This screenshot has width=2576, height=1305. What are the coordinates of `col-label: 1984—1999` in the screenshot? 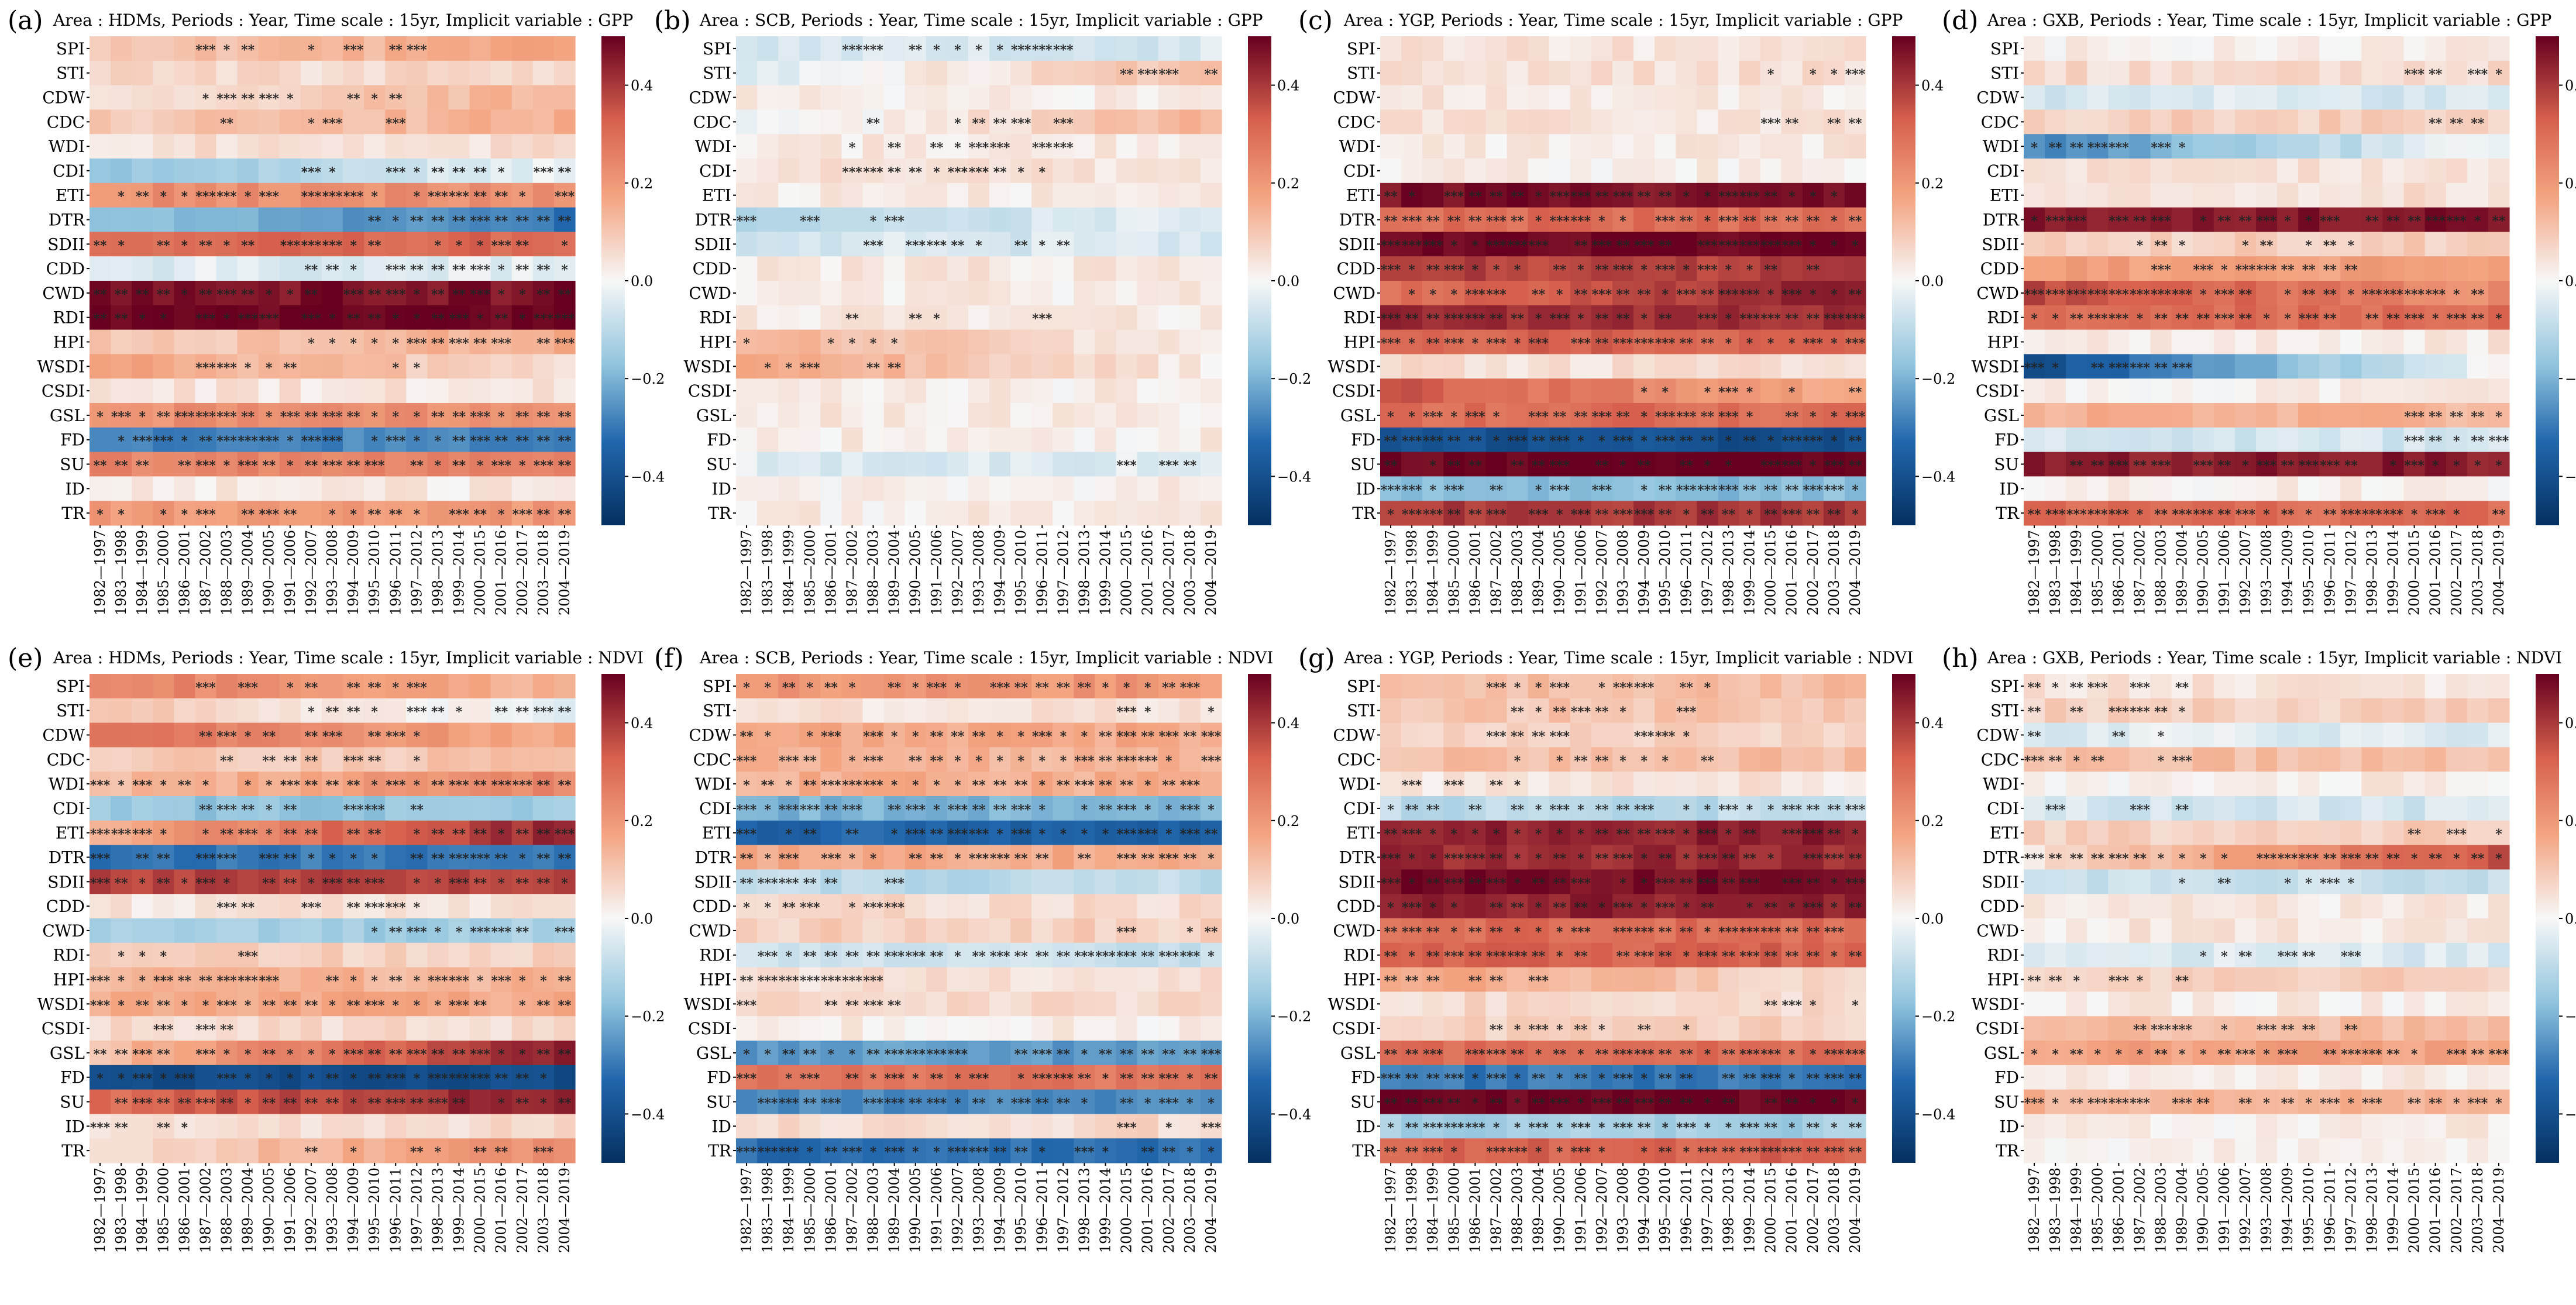 It's located at (1433, 572).